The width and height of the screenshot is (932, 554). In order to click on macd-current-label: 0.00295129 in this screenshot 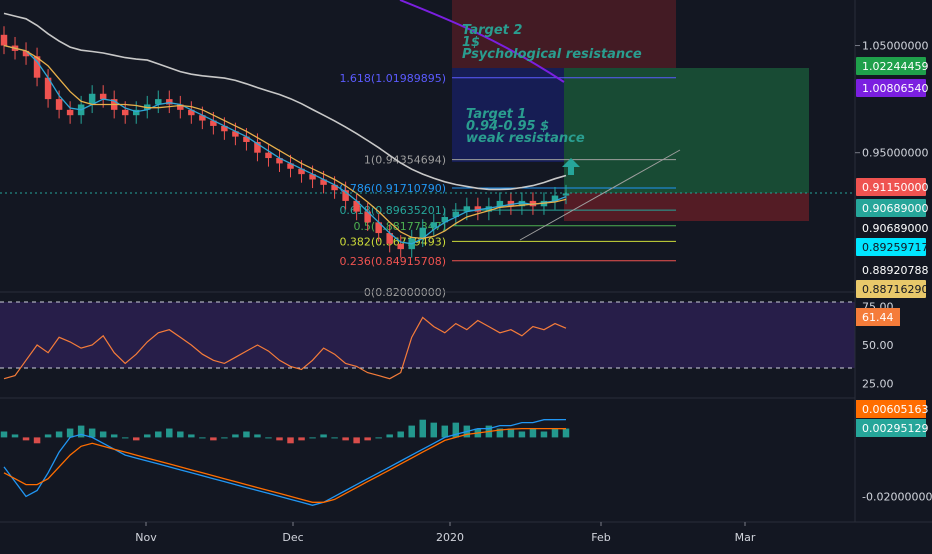, I will do `click(895, 428)`.